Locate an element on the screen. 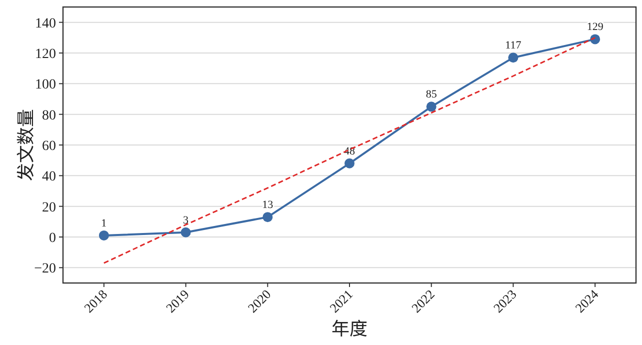 The width and height of the screenshot is (642, 345). data-label: 13 is located at coordinates (268, 205).